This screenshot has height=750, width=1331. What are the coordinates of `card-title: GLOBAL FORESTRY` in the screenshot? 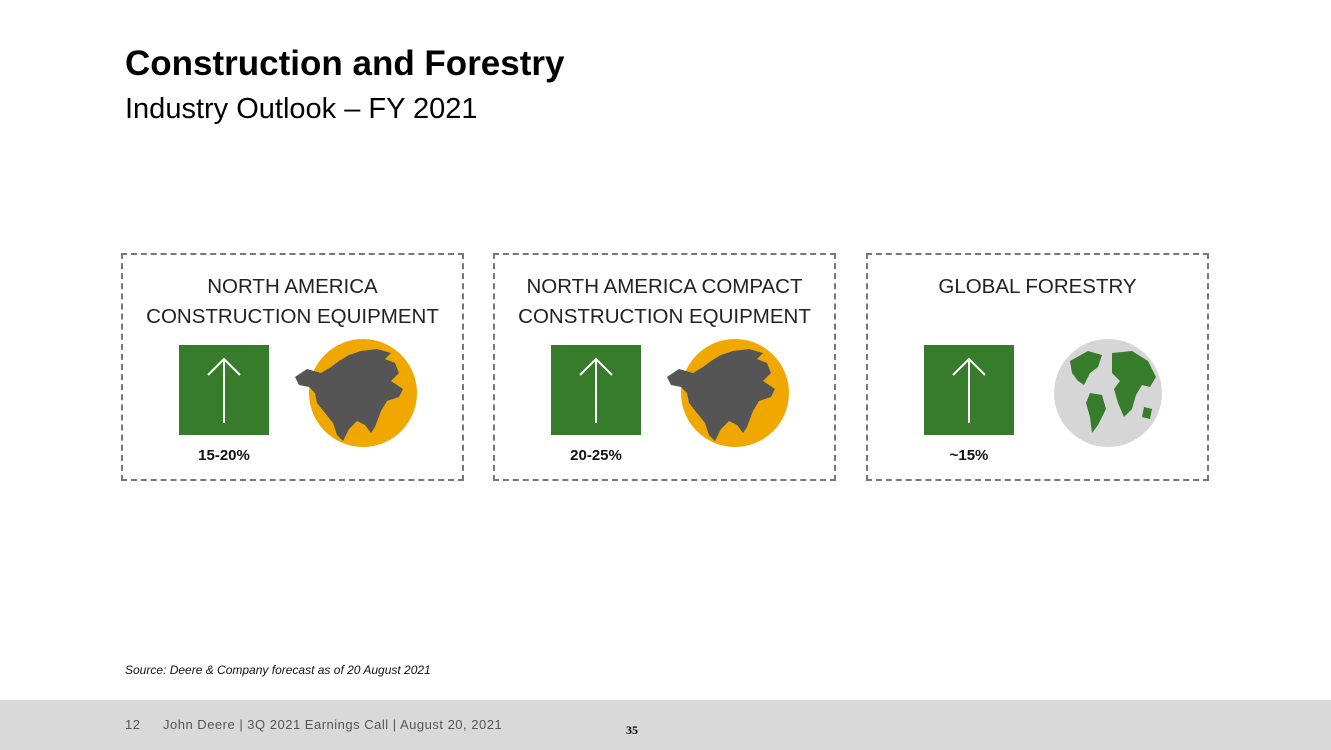 It's located at (1037, 287).